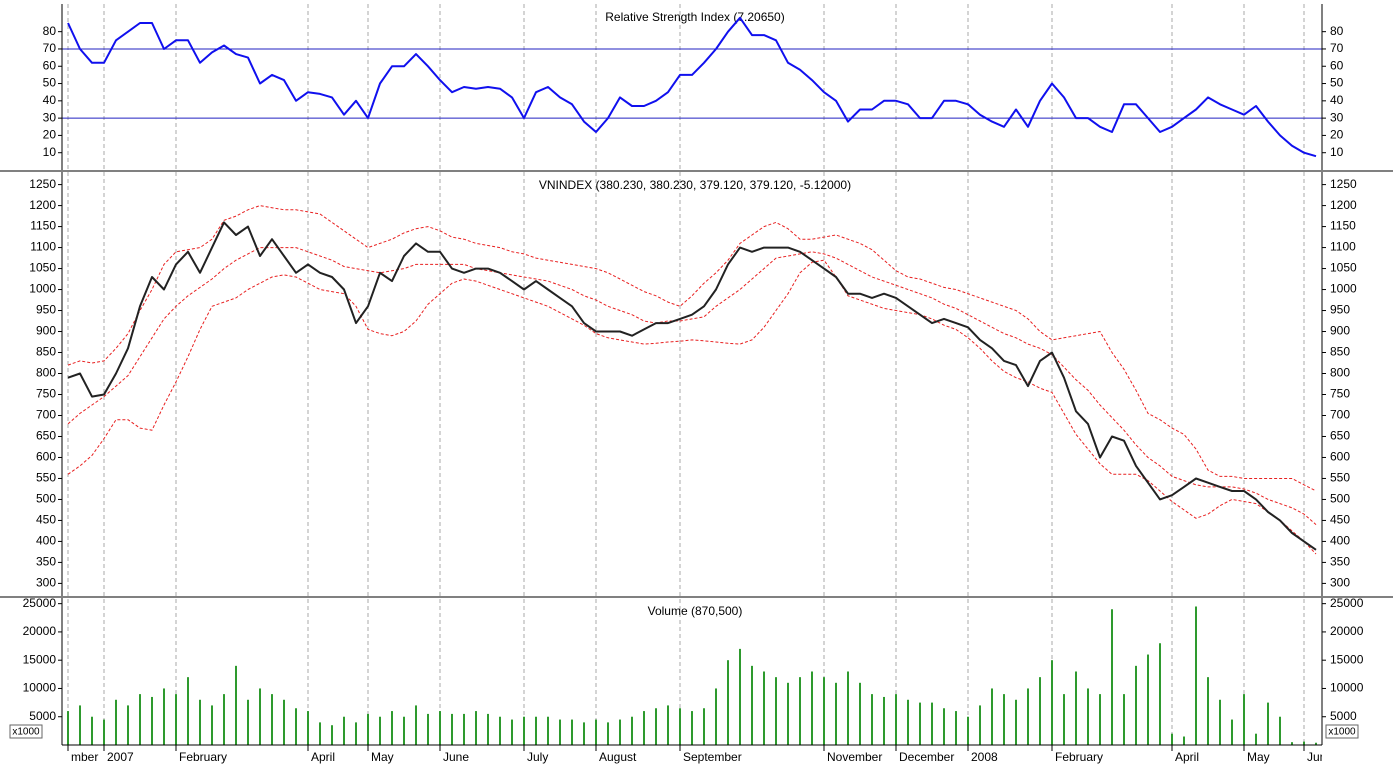 Image resolution: width=1393 pixels, height=769 pixels. Describe the element at coordinates (694, 17) in the screenshot. I see `panel-title: Relative Strength Index (7.20650)` at that location.